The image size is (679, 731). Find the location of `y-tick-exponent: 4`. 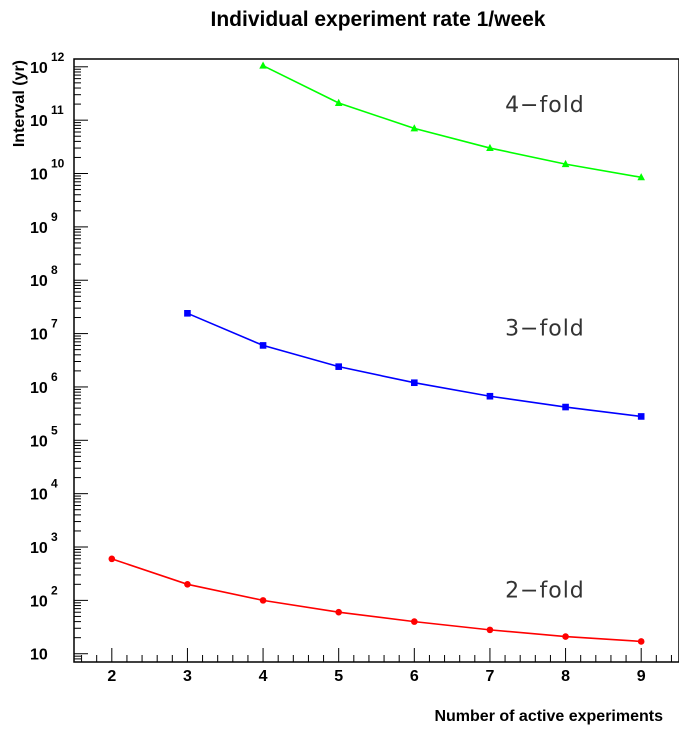

y-tick-exponent: 4 is located at coordinates (54, 484).